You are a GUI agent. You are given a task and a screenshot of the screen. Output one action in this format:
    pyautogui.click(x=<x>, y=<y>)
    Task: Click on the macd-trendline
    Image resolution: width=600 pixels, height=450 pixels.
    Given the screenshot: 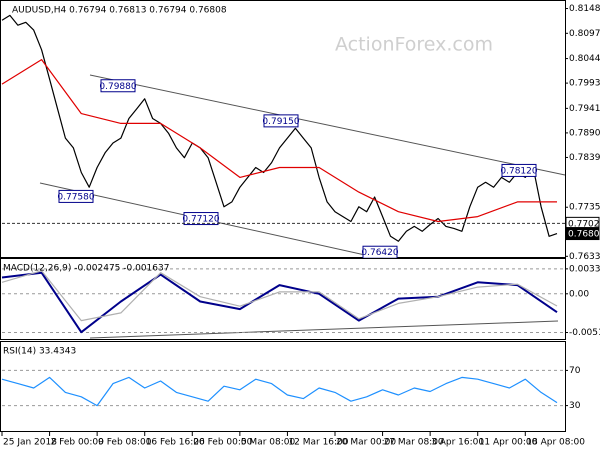 What is the action you would take?
    pyautogui.click(x=324, y=329)
    